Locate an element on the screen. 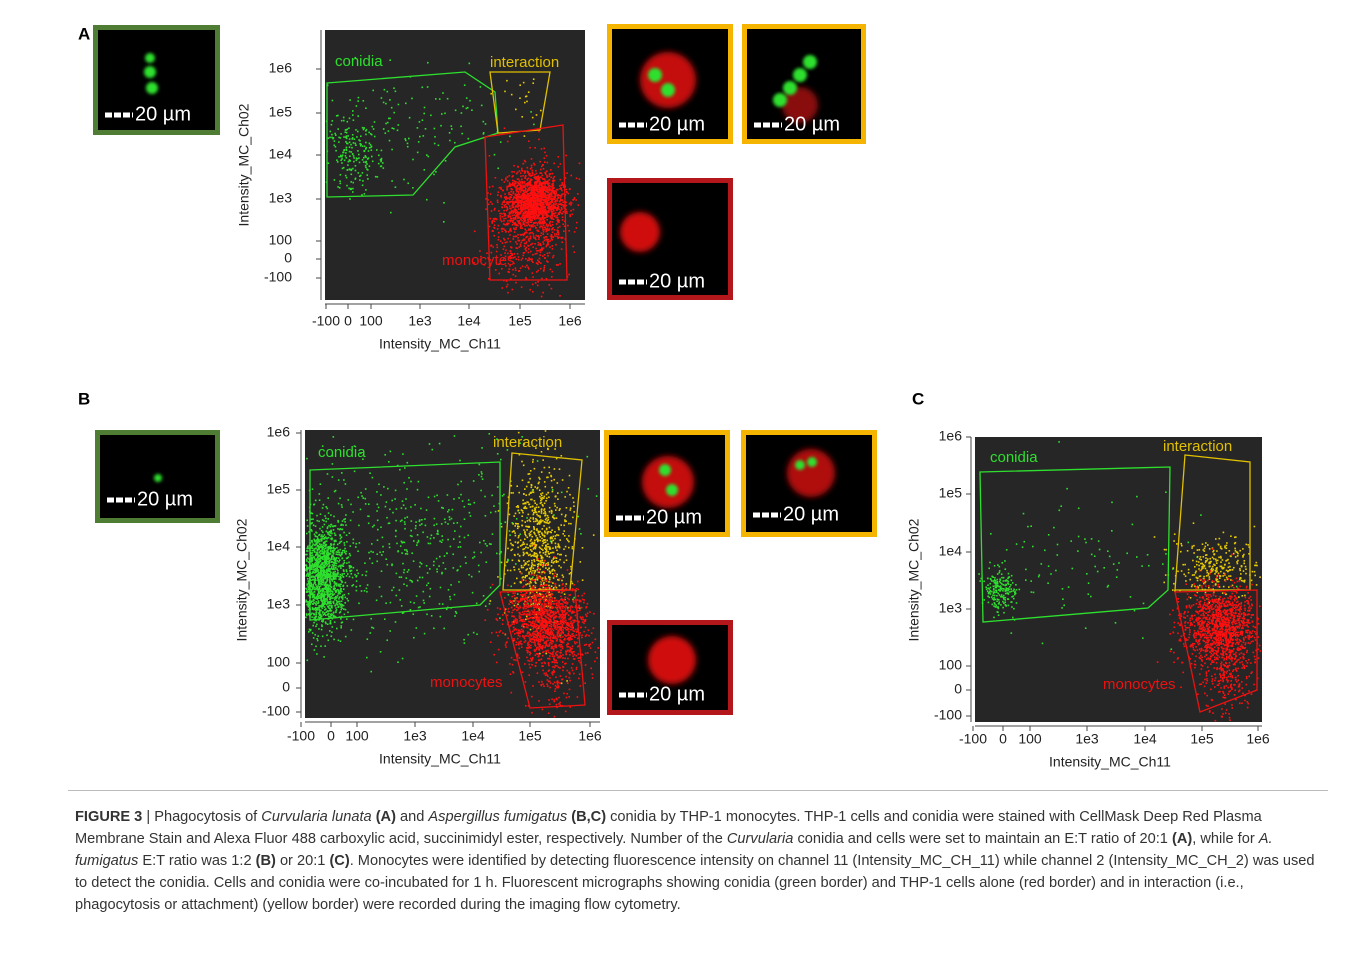  scale-label: 20 µm is located at coordinates (163, 114).